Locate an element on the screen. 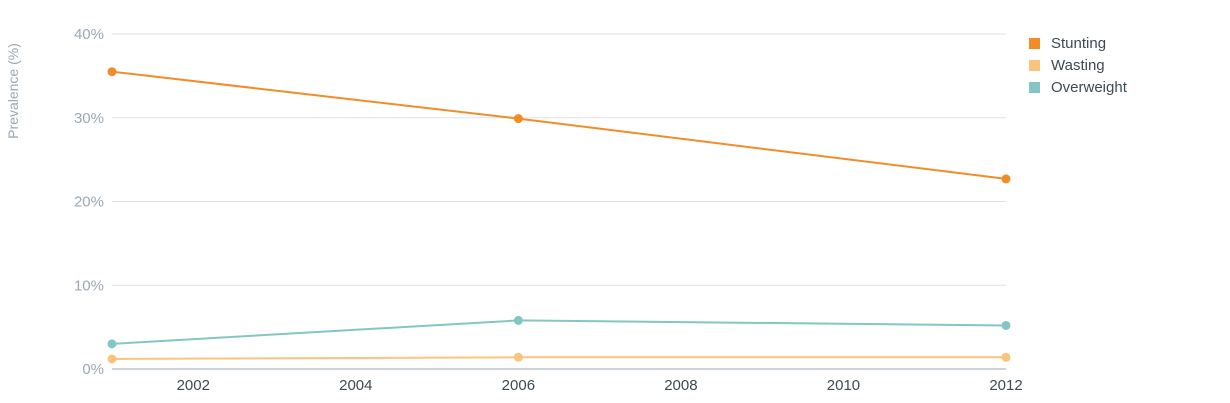 Image resolution: width=1230 pixels, height=403 pixels. legend-item-wasting: Wasting is located at coordinates (1067, 65).